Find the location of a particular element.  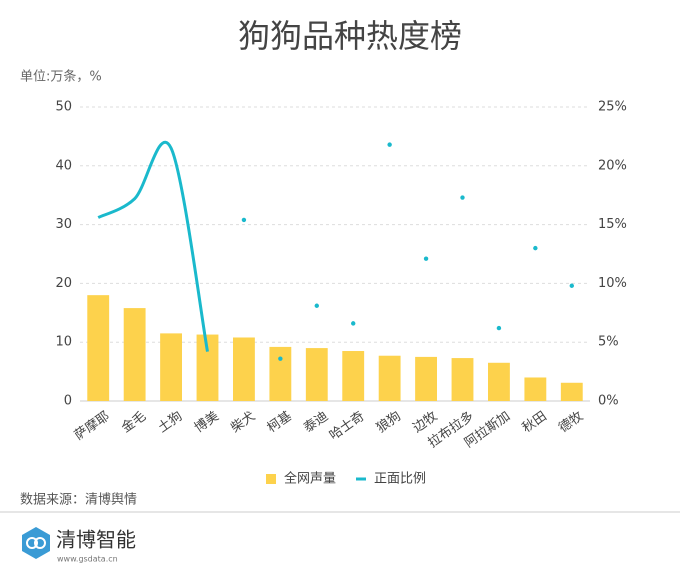

source: 数据来源：清博舆情 is located at coordinates (78, 500).